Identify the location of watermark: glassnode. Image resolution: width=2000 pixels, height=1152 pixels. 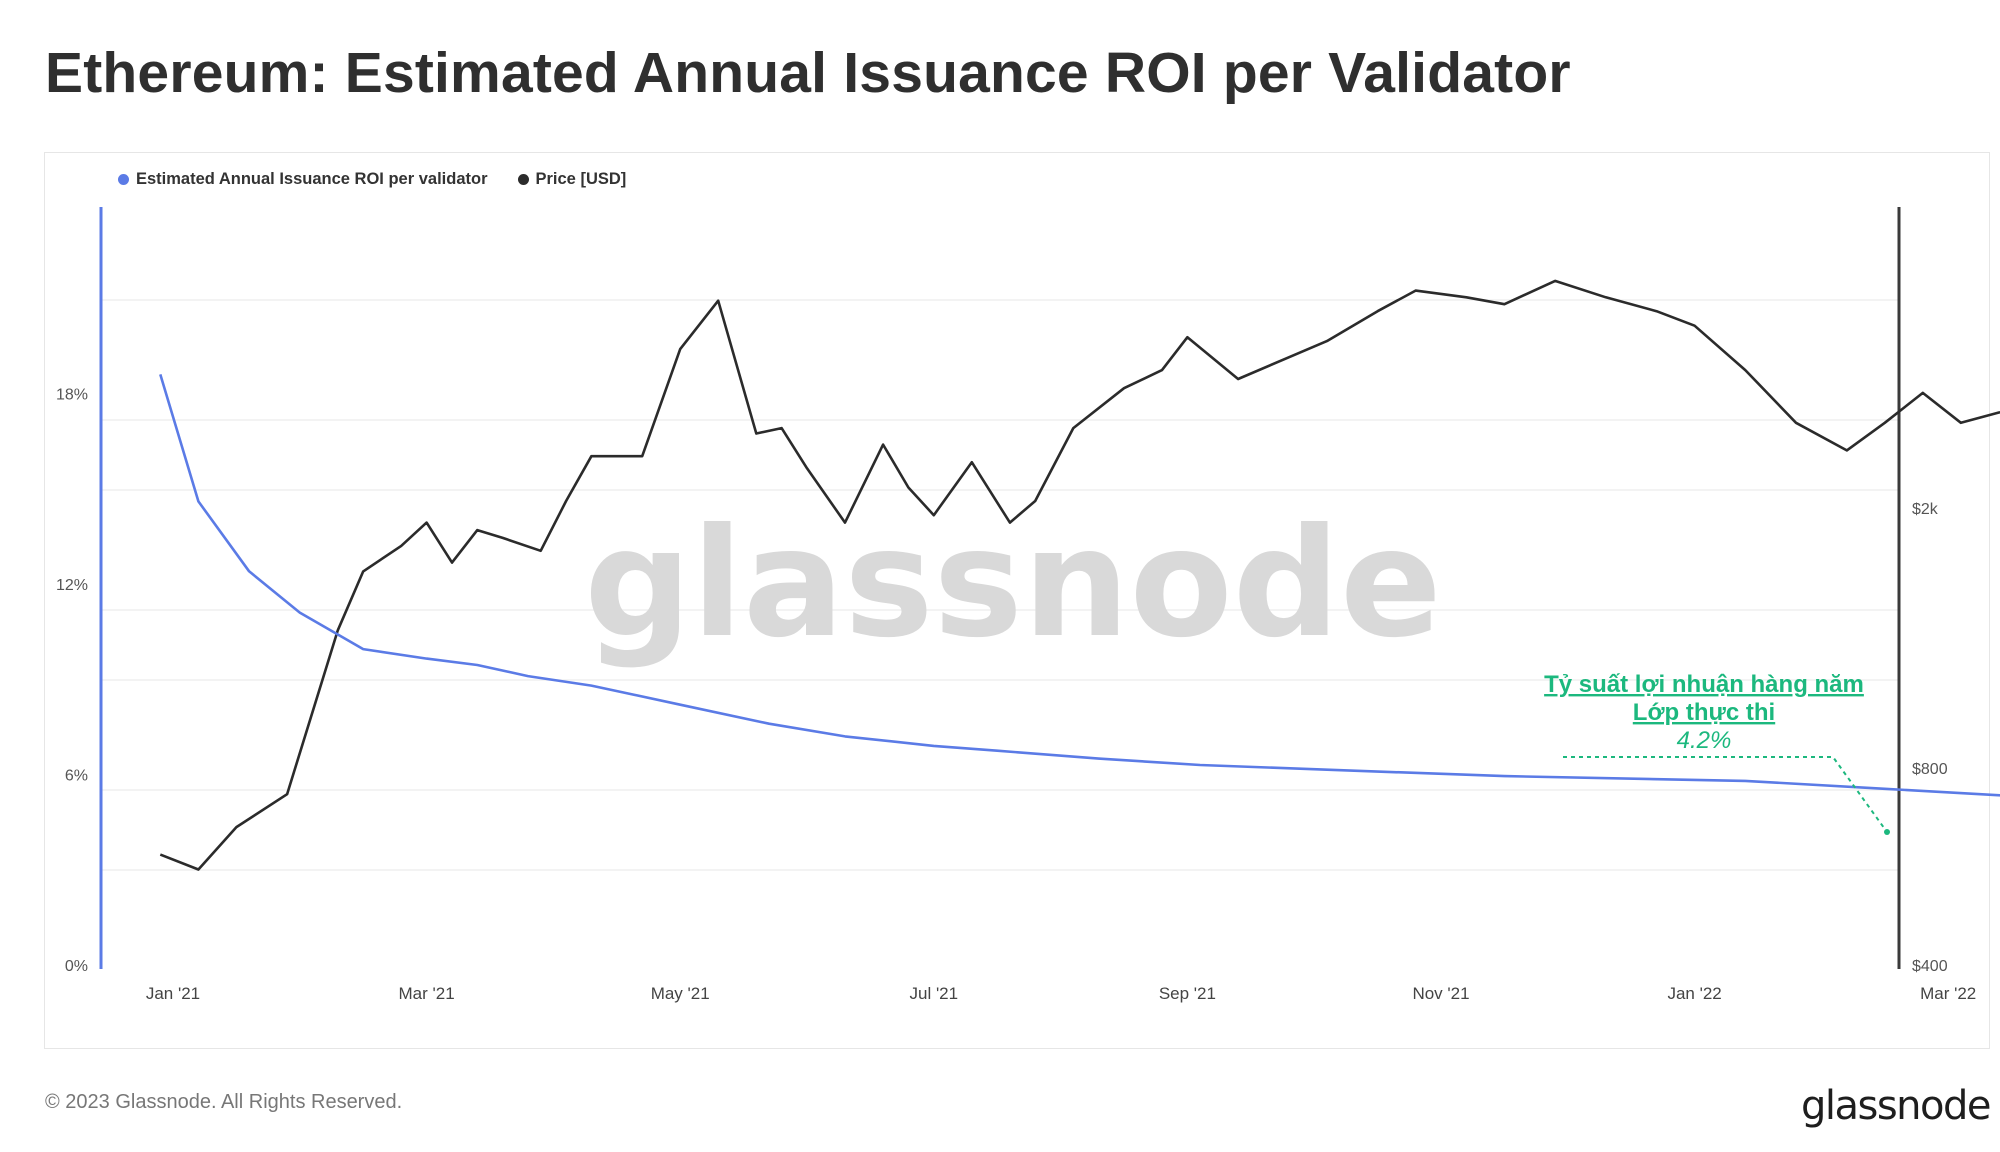
(1013, 584).